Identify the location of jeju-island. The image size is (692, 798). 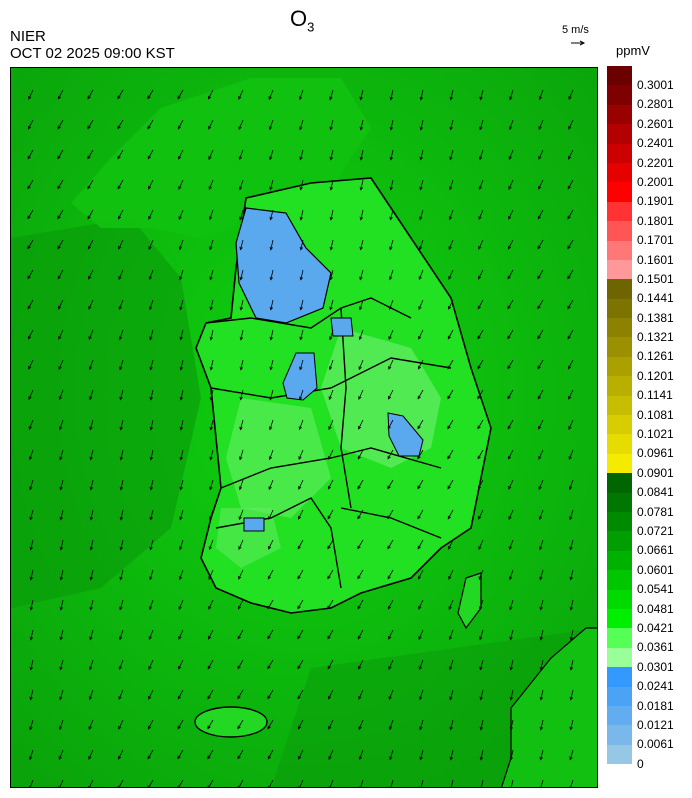
(231, 722).